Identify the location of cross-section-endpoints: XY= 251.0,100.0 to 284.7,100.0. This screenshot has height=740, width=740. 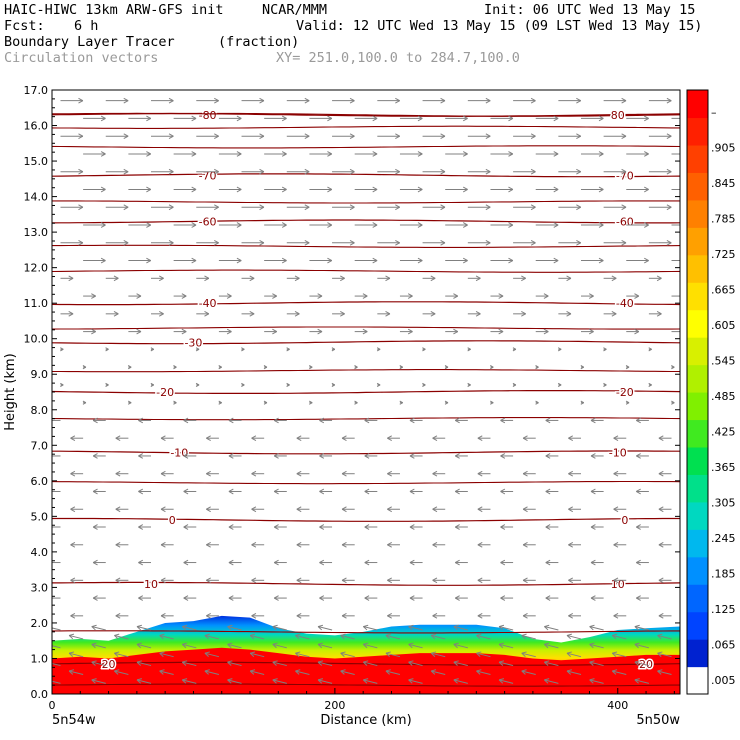
(398, 58).